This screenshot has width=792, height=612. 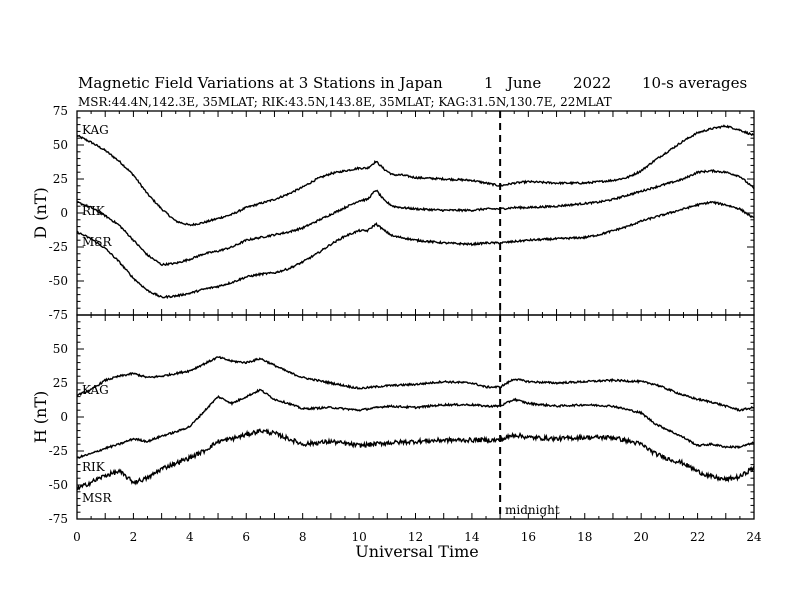 I want to click on h-panel-y-axis-label: H (nT), so click(x=40, y=417).